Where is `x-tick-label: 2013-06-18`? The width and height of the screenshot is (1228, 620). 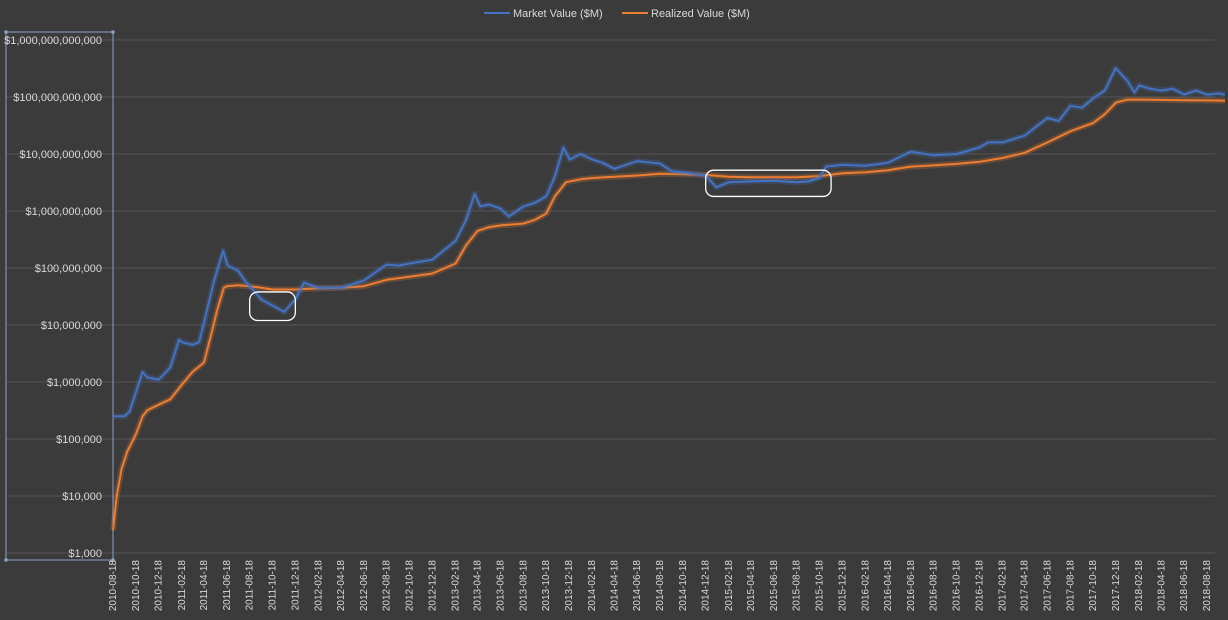
x-tick-label: 2013-06-18 is located at coordinates (501, 586).